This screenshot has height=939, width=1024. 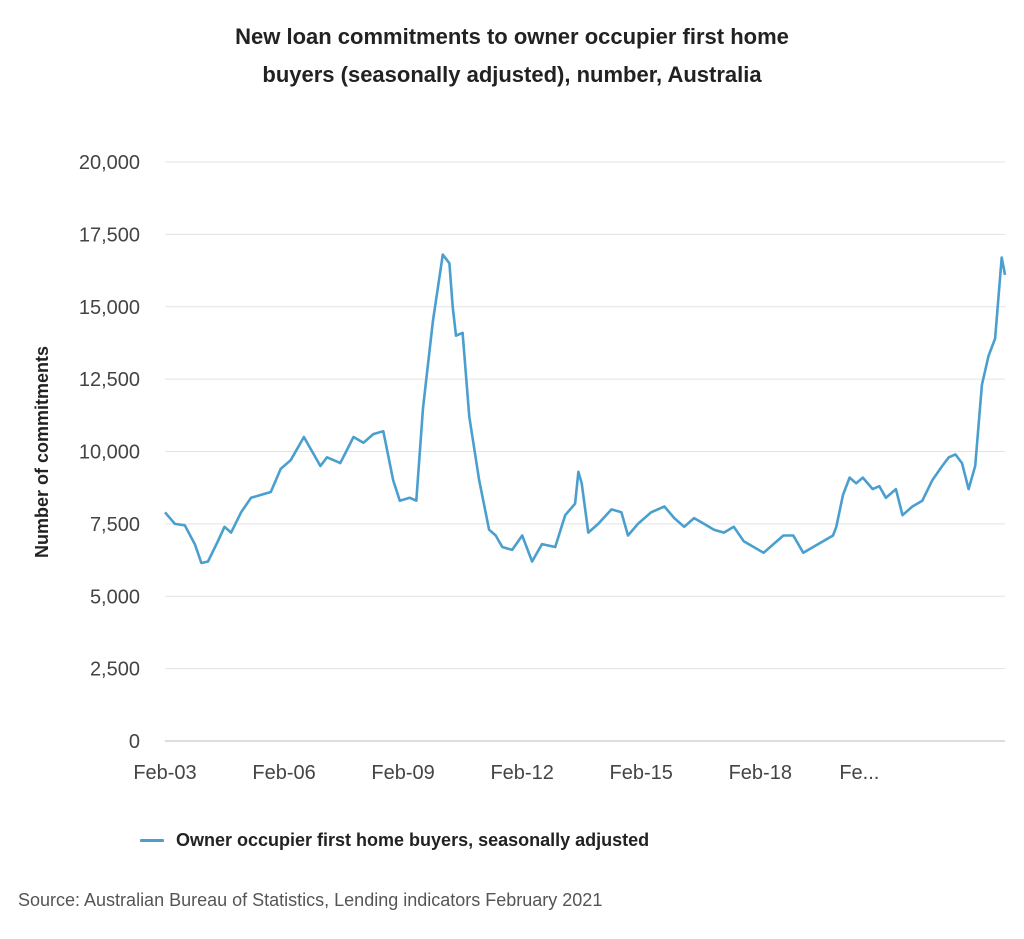 I want to click on x-tick-label: Feb-09, so click(x=402, y=773).